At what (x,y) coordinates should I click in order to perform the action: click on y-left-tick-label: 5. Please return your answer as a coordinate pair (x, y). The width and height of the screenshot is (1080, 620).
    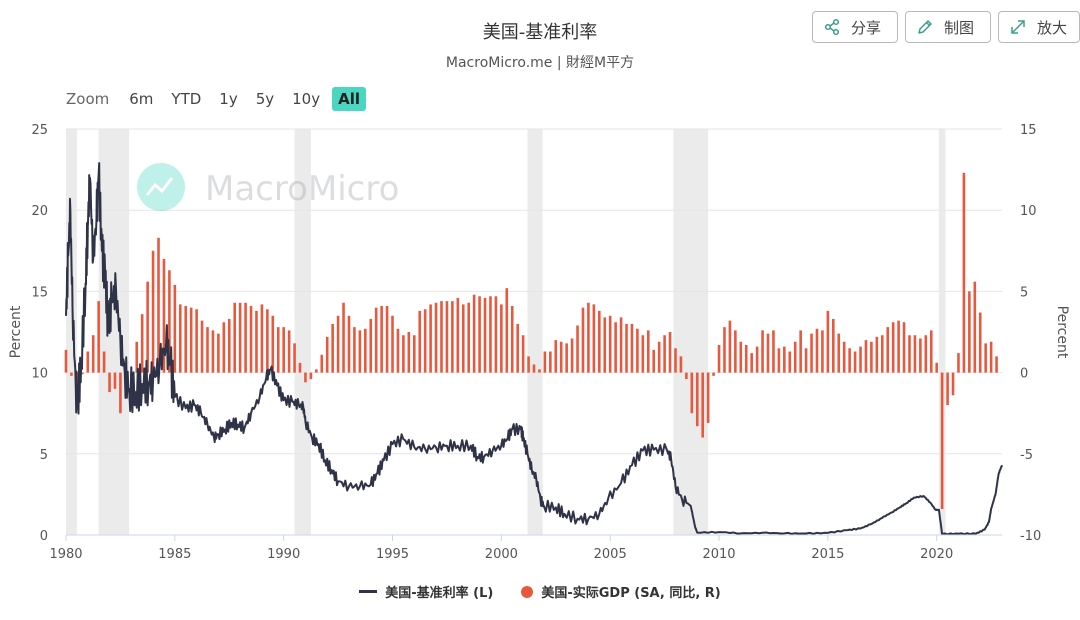
    Looking at the image, I should click on (44, 455).